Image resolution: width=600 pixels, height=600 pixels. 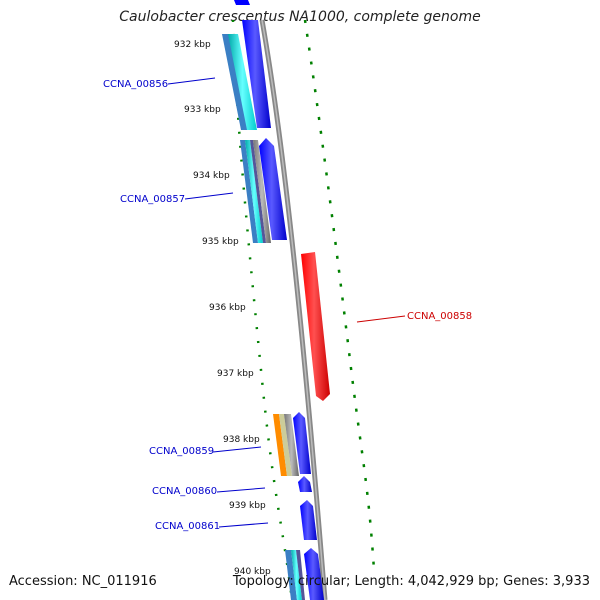 What do you see at coordinates (152, 199) in the screenshot?
I see `gene-label-ccna-00857: CCNA_00857` at bounding box center [152, 199].